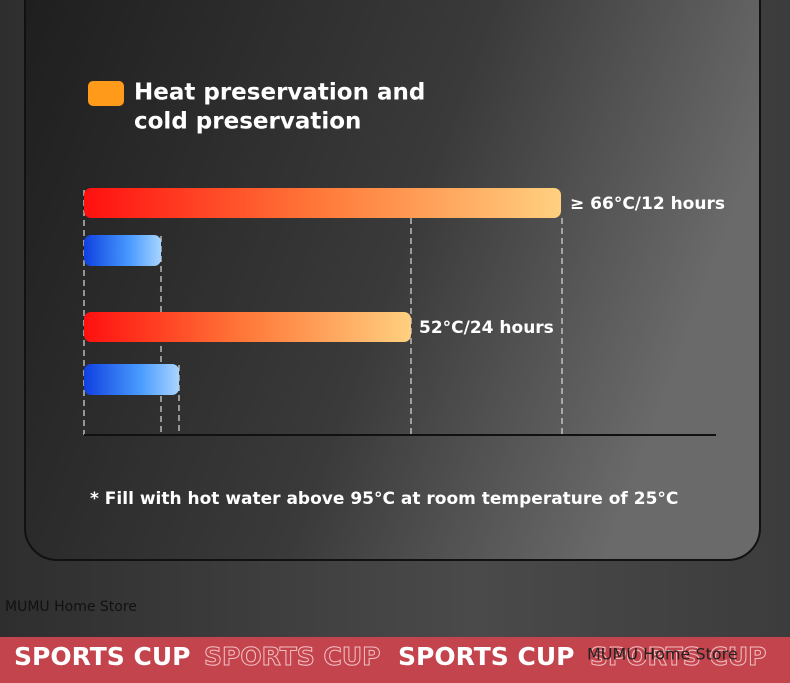 The width and height of the screenshot is (790, 683). What do you see at coordinates (647, 204) in the screenshot?
I see `bar-label: ≥ 66°C/12 hours` at bounding box center [647, 204].